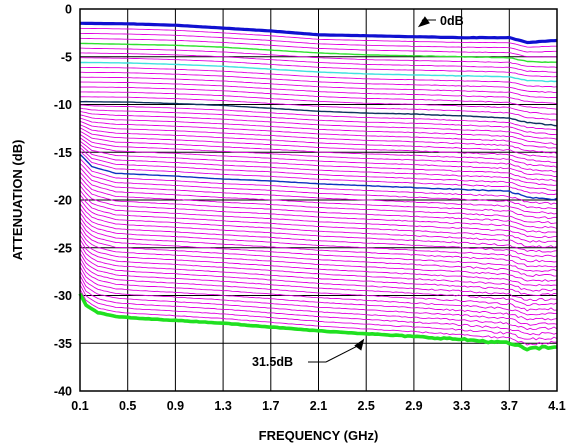  What do you see at coordinates (175, 406) in the screenshot?
I see `x-tick-label: 0.9` at bounding box center [175, 406].